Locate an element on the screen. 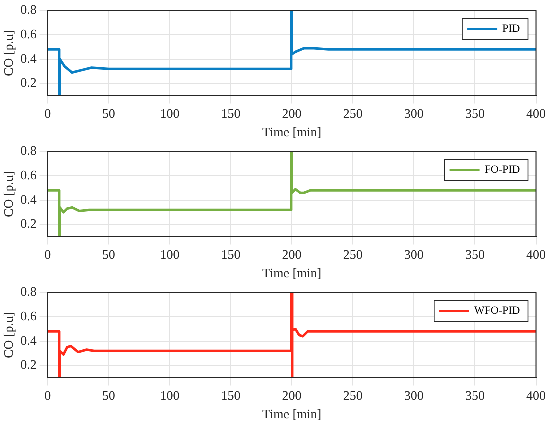 The height and width of the screenshot is (424, 549). legend-label: PID is located at coordinates (511, 29).